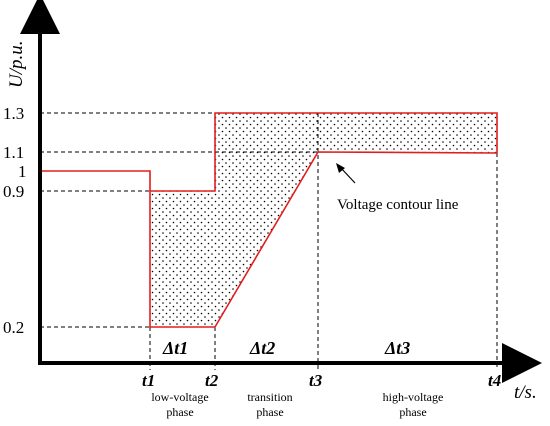 The height and width of the screenshot is (426, 550). What do you see at coordinates (13, 113) in the screenshot?
I see `y-tick-label: 1.3` at bounding box center [13, 113].